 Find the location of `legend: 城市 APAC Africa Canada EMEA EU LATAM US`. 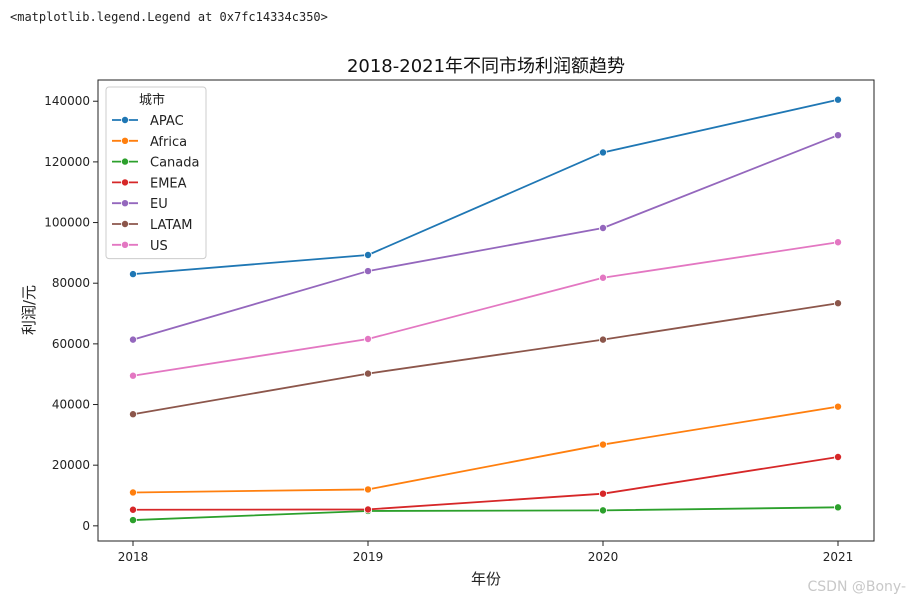

legend: 城市 APAC Africa Canada EMEA EU LATAM US is located at coordinates (156, 173).